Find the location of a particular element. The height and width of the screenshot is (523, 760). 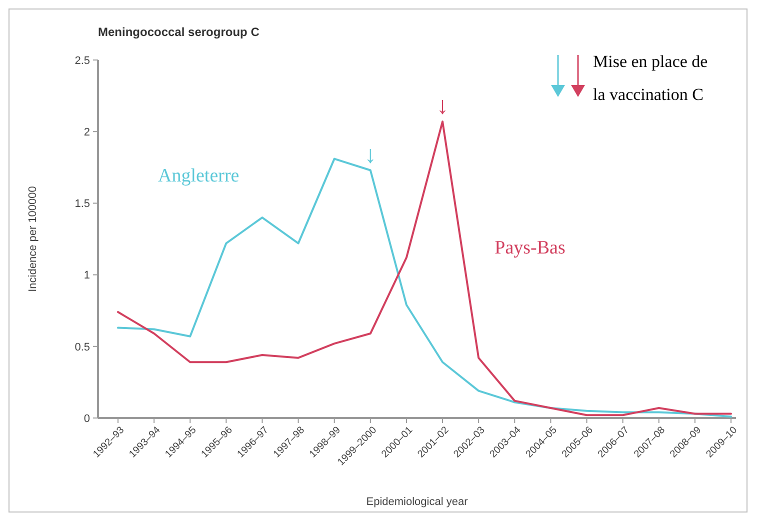

y-tick-label: 1 is located at coordinates (87, 276).